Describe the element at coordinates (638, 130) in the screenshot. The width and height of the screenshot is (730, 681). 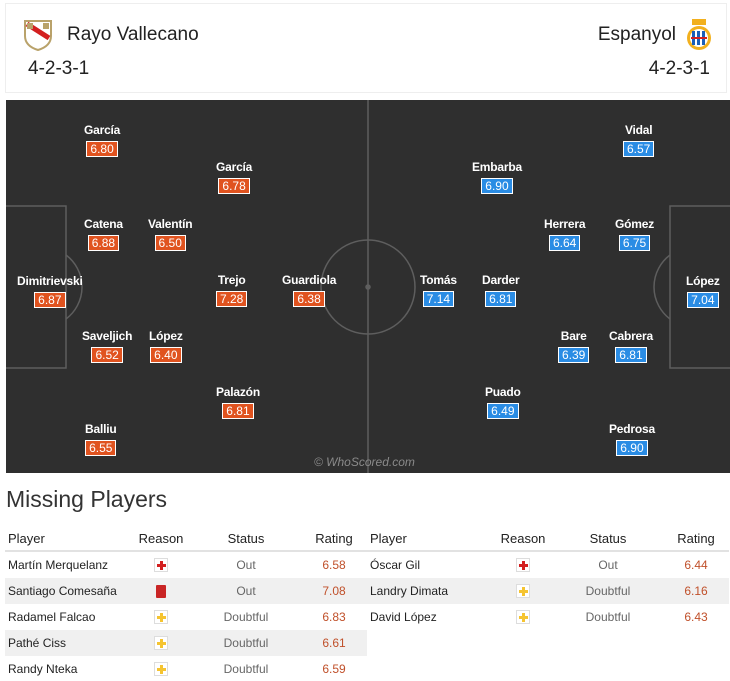
I see `player-name: Vidal` at that location.